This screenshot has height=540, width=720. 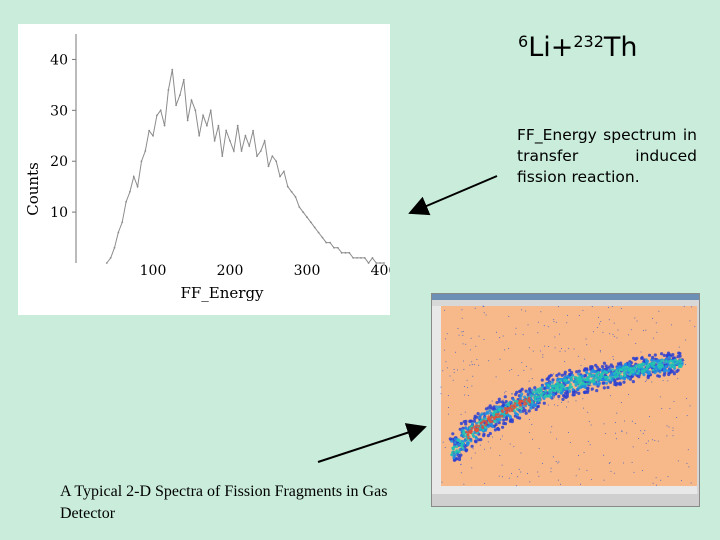 What do you see at coordinates (565, 297) in the screenshot?
I see `spectrum-window-titlebar` at bounding box center [565, 297].